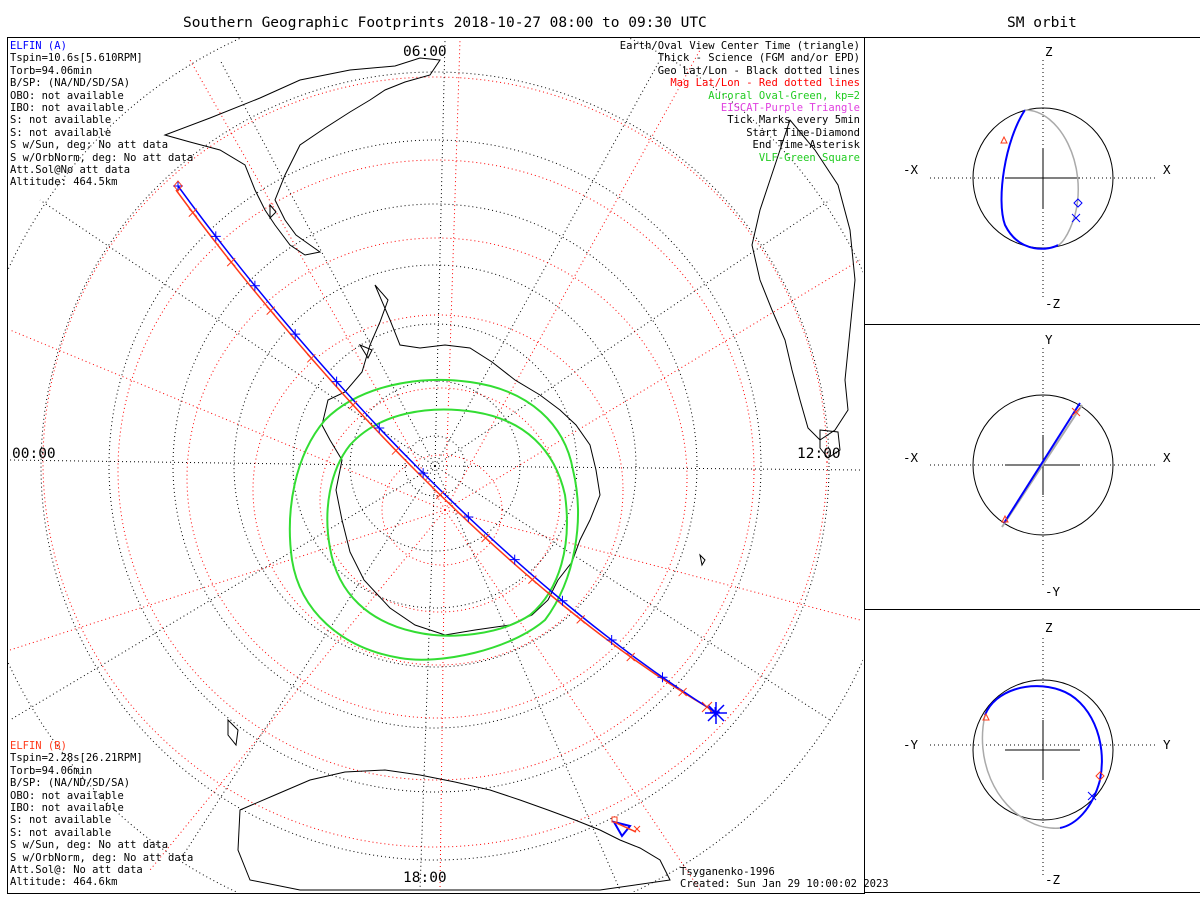 The height and width of the screenshot is (900, 1200). What do you see at coordinates (425, 52) in the screenshot?
I see `time-label-top: 06:00` at bounding box center [425, 52].